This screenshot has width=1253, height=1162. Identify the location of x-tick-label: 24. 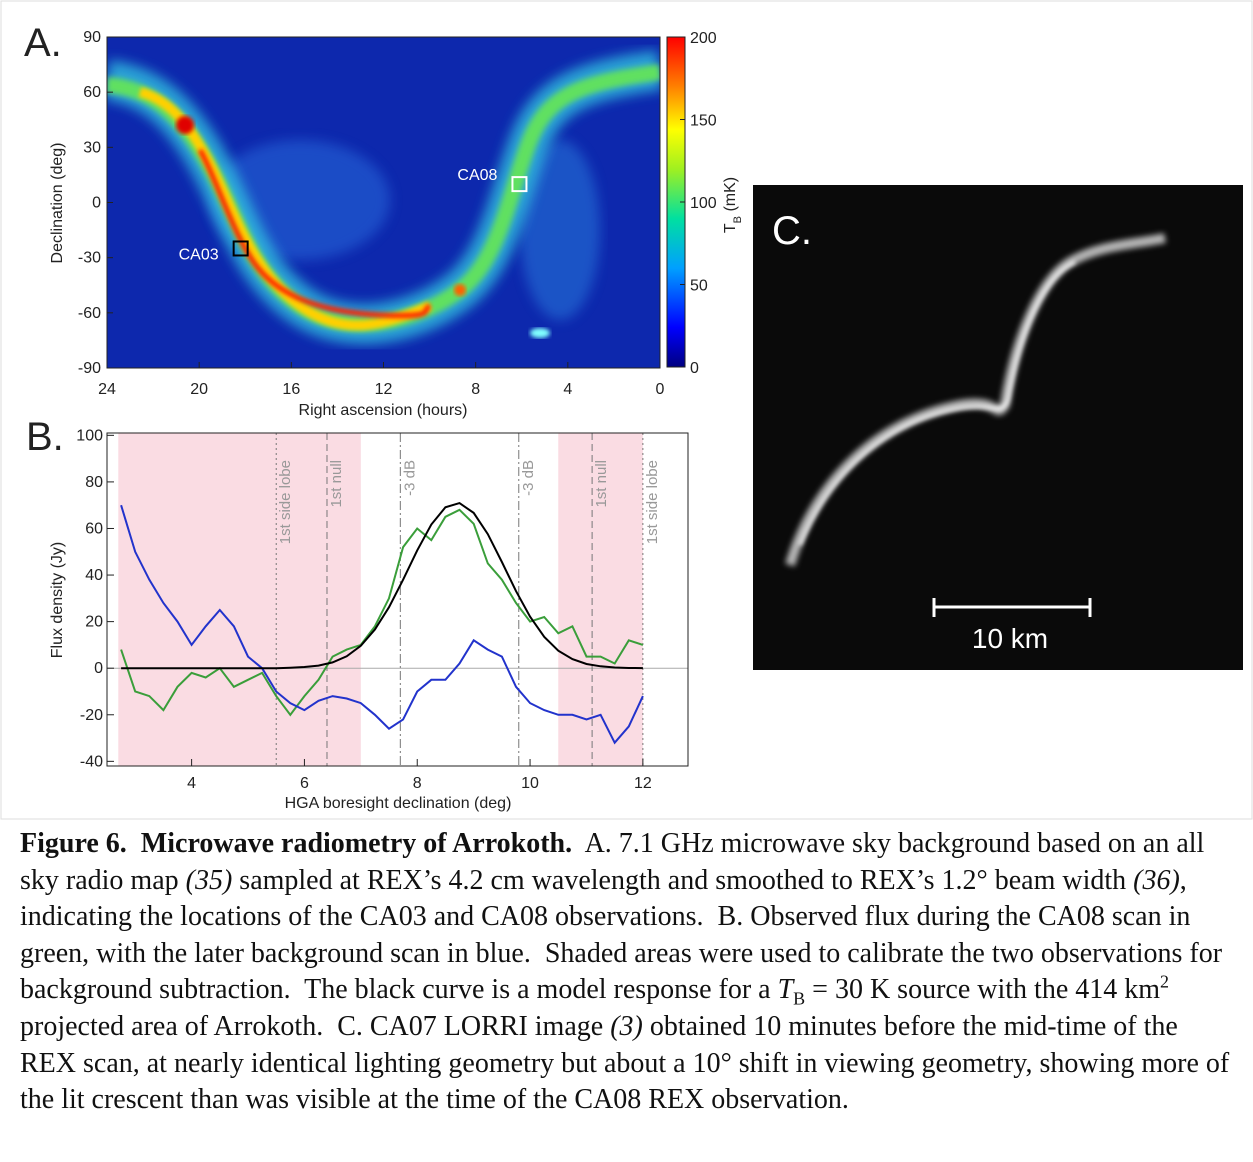
(107, 389).